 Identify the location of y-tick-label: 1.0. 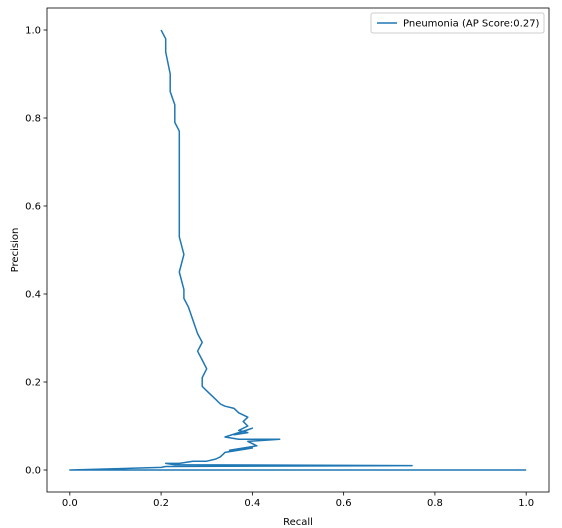
(33, 31).